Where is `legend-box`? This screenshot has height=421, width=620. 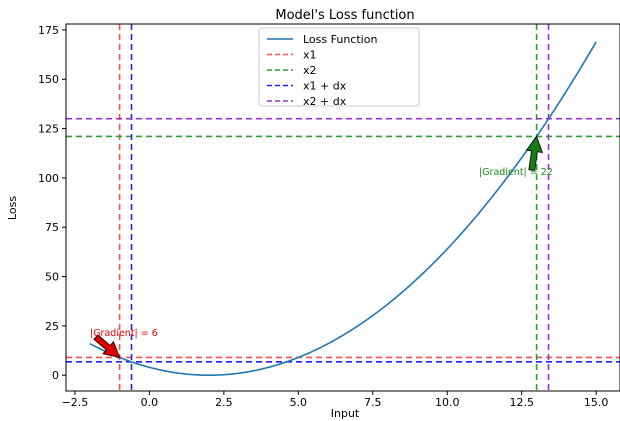
legend-box is located at coordinates (339, 67).